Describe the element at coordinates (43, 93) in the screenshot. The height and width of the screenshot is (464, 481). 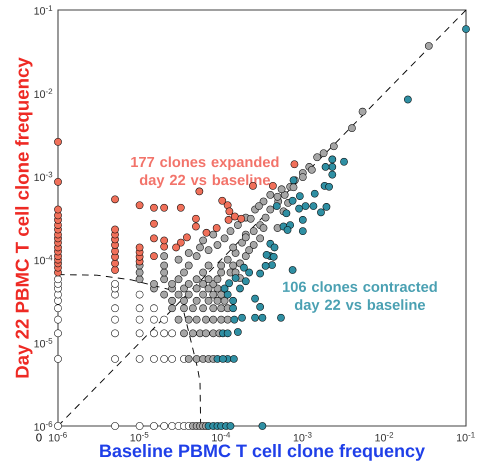
I see `y-tick-label: 10$^{-2}$` at that location.